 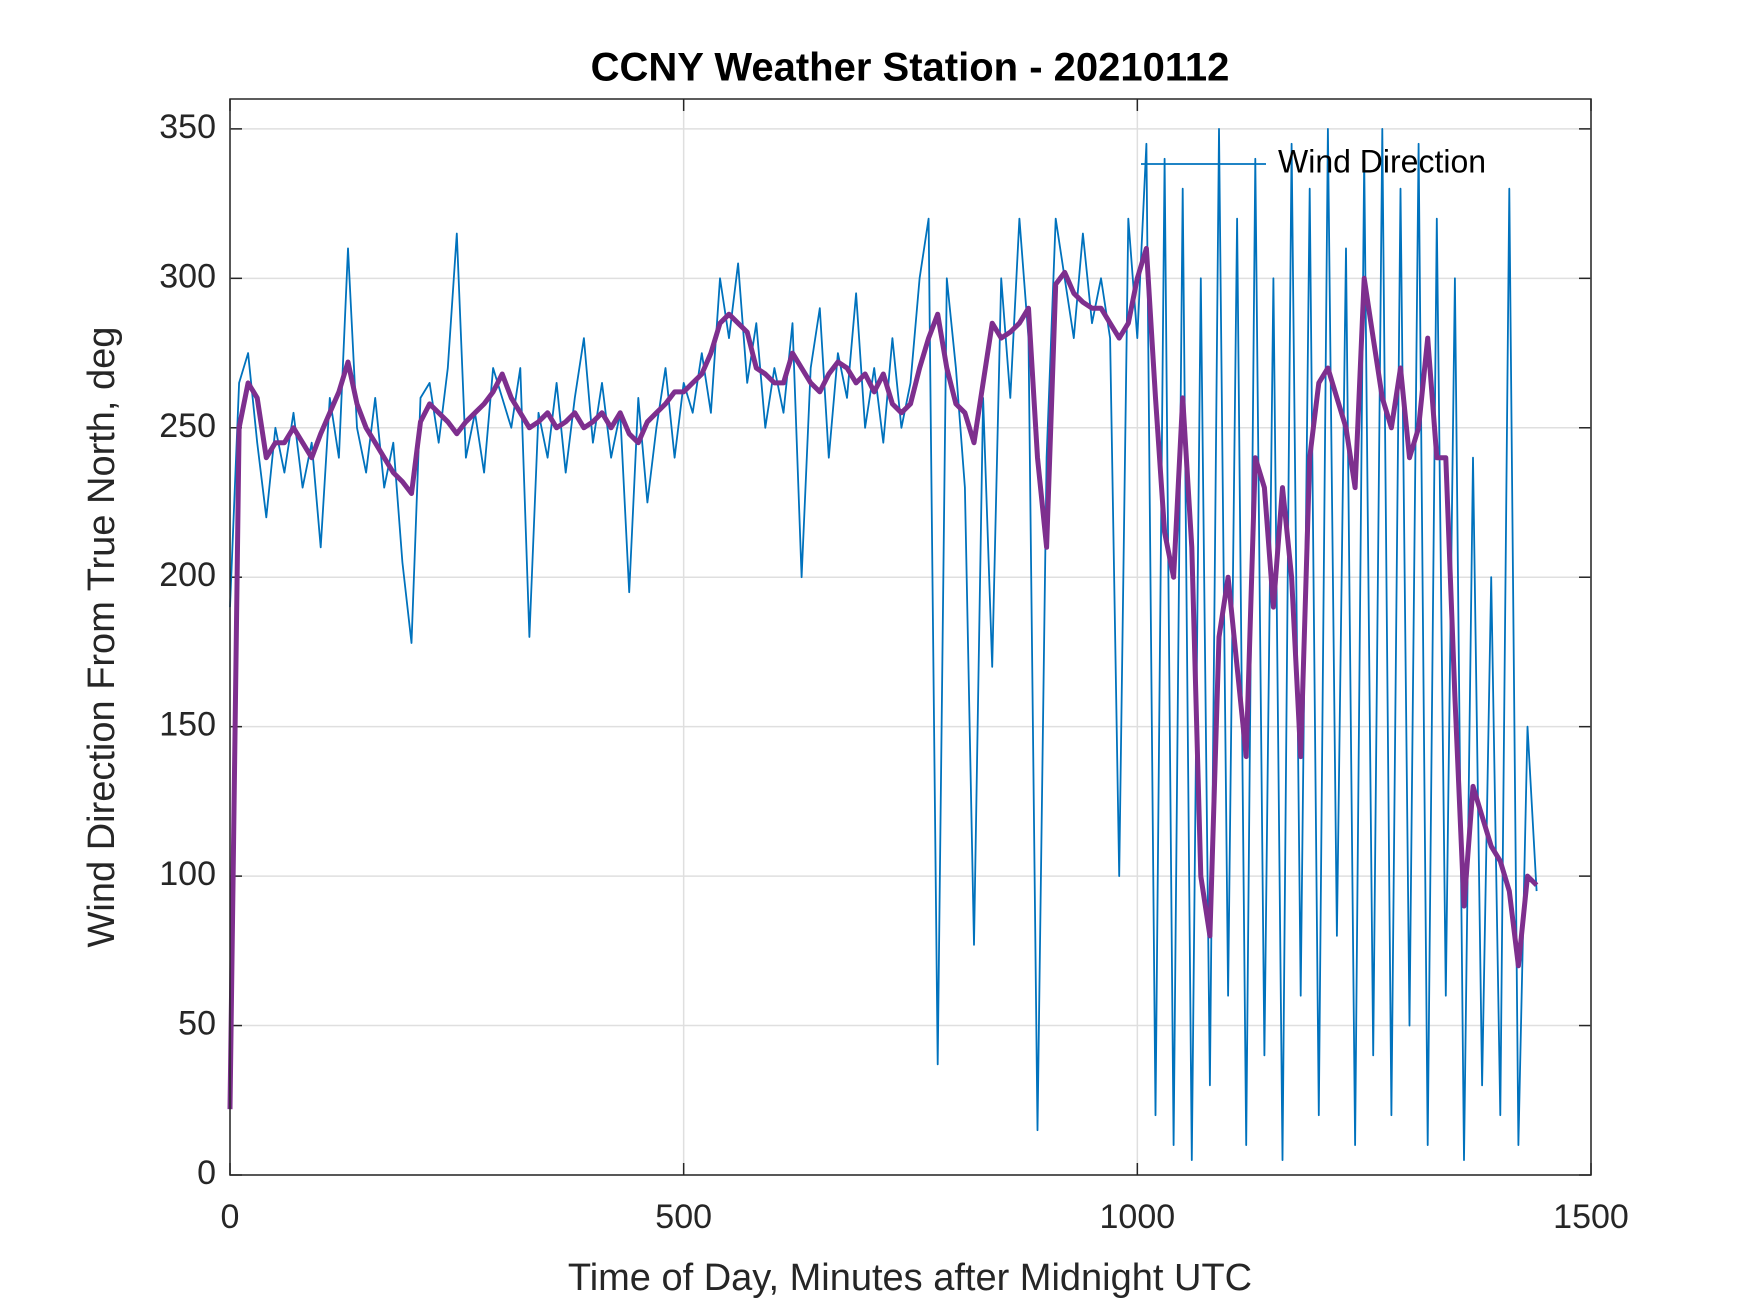 I want to click on x-axis-title: Time of Day, Minutes after Midnight UTC, so click(x=910, y=1278).